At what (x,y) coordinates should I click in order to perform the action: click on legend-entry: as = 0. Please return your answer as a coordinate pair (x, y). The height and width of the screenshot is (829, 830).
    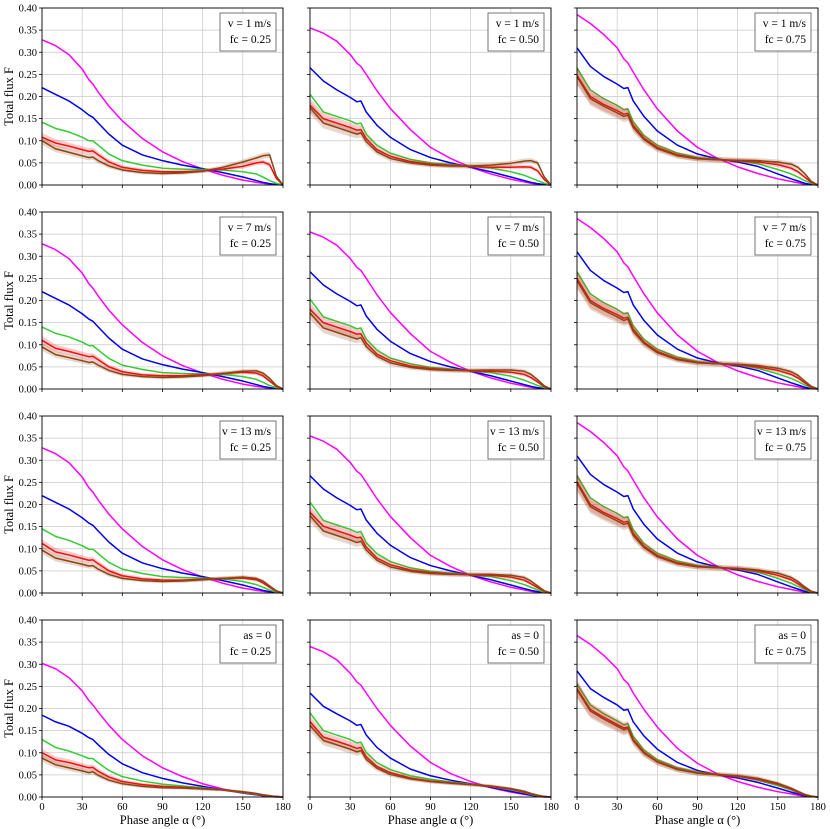
    Looking at the image, I should click on (525, 636).